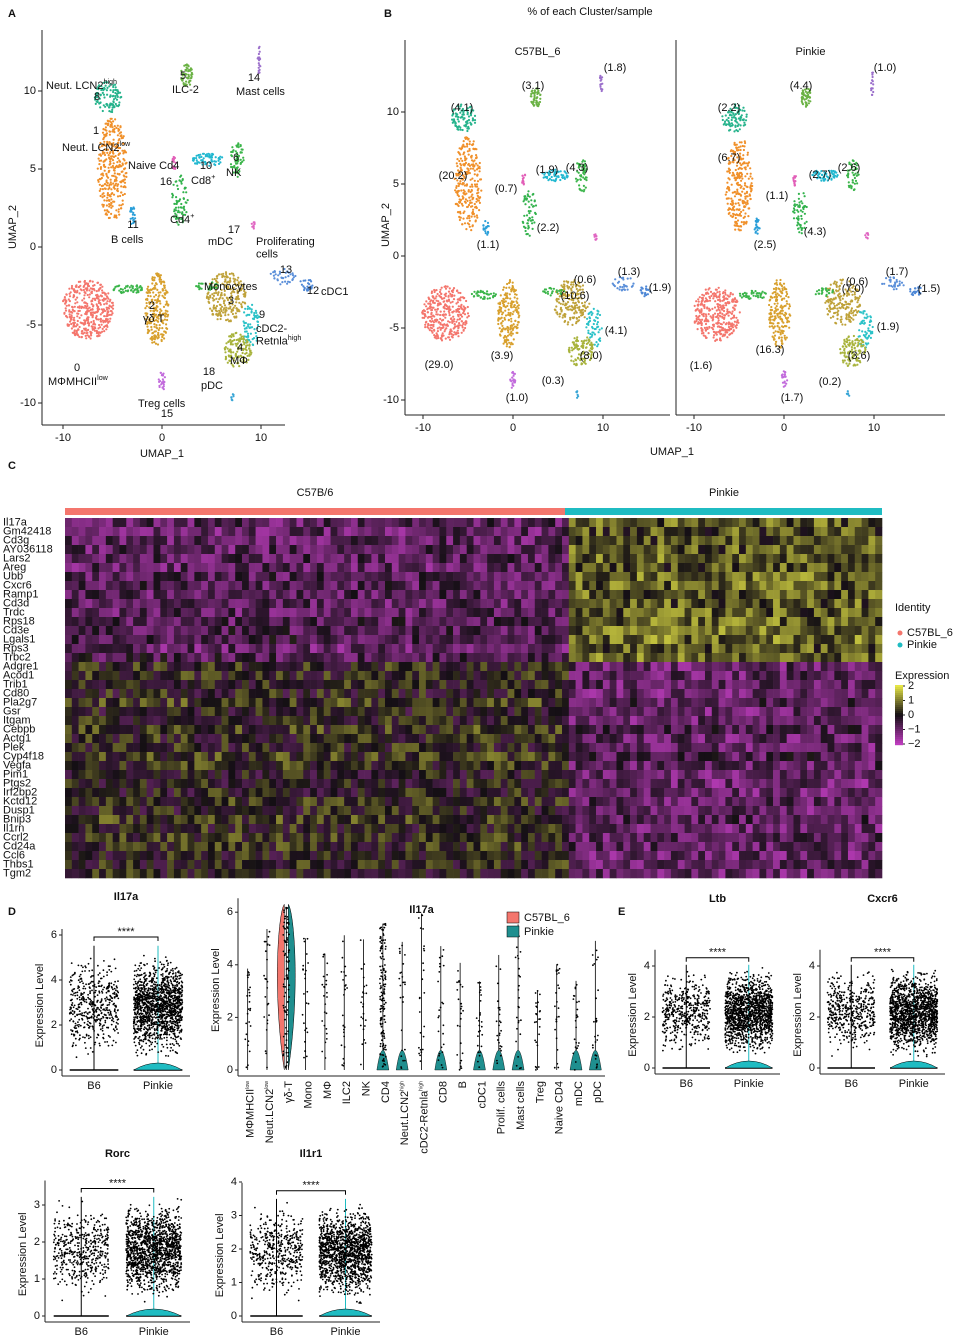 The image size is (960, 1339). I want to click on panel-title: % of each Cluster/sample, so click(589, 12).